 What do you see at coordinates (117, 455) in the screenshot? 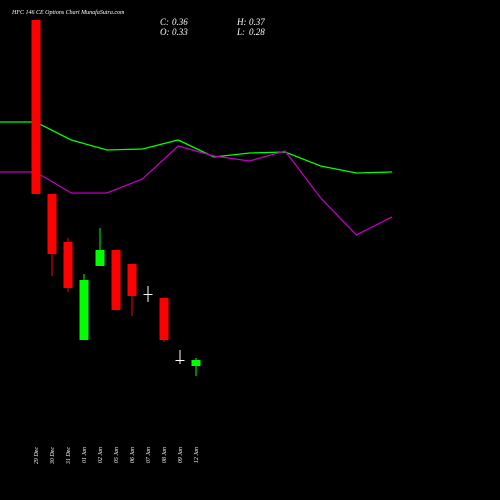
I see `x-tick-label: 05 Jan` at bounding box center [117, 455].